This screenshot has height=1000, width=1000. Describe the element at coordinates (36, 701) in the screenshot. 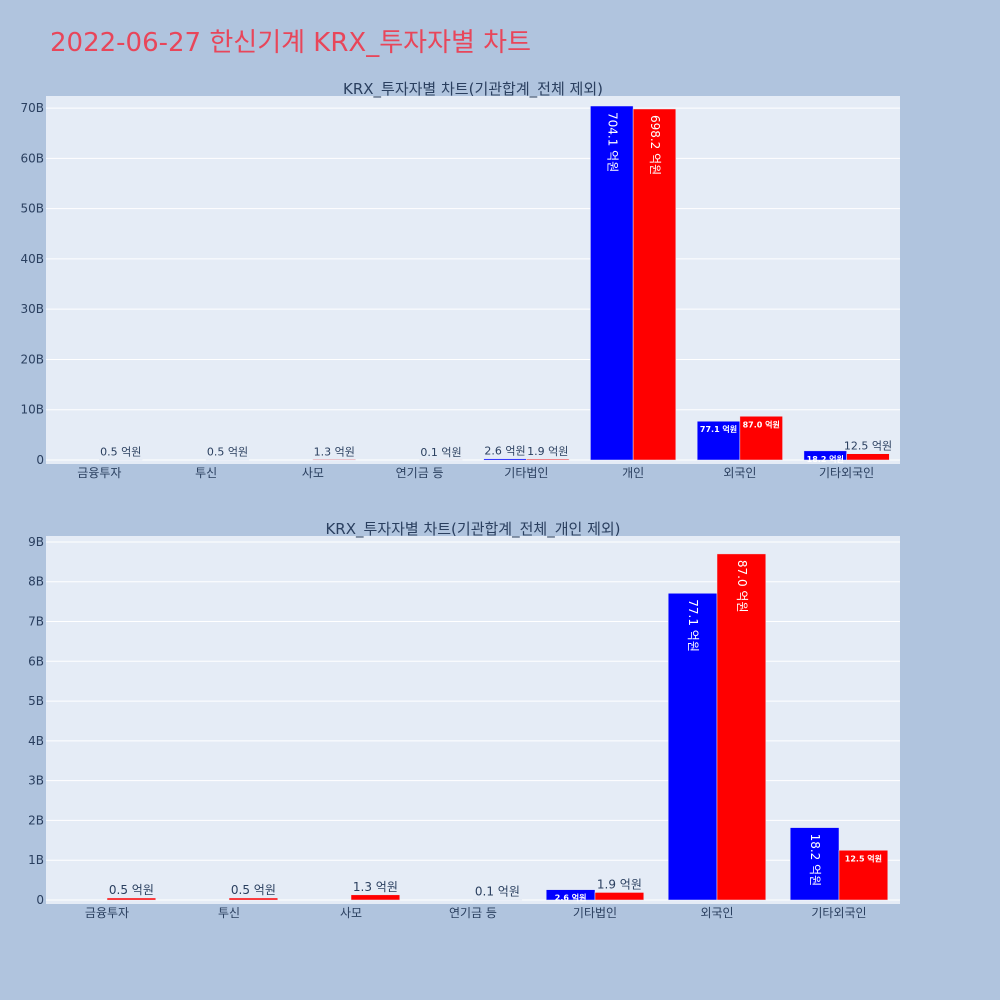

I see `y-tick-label: 5B` at that location.